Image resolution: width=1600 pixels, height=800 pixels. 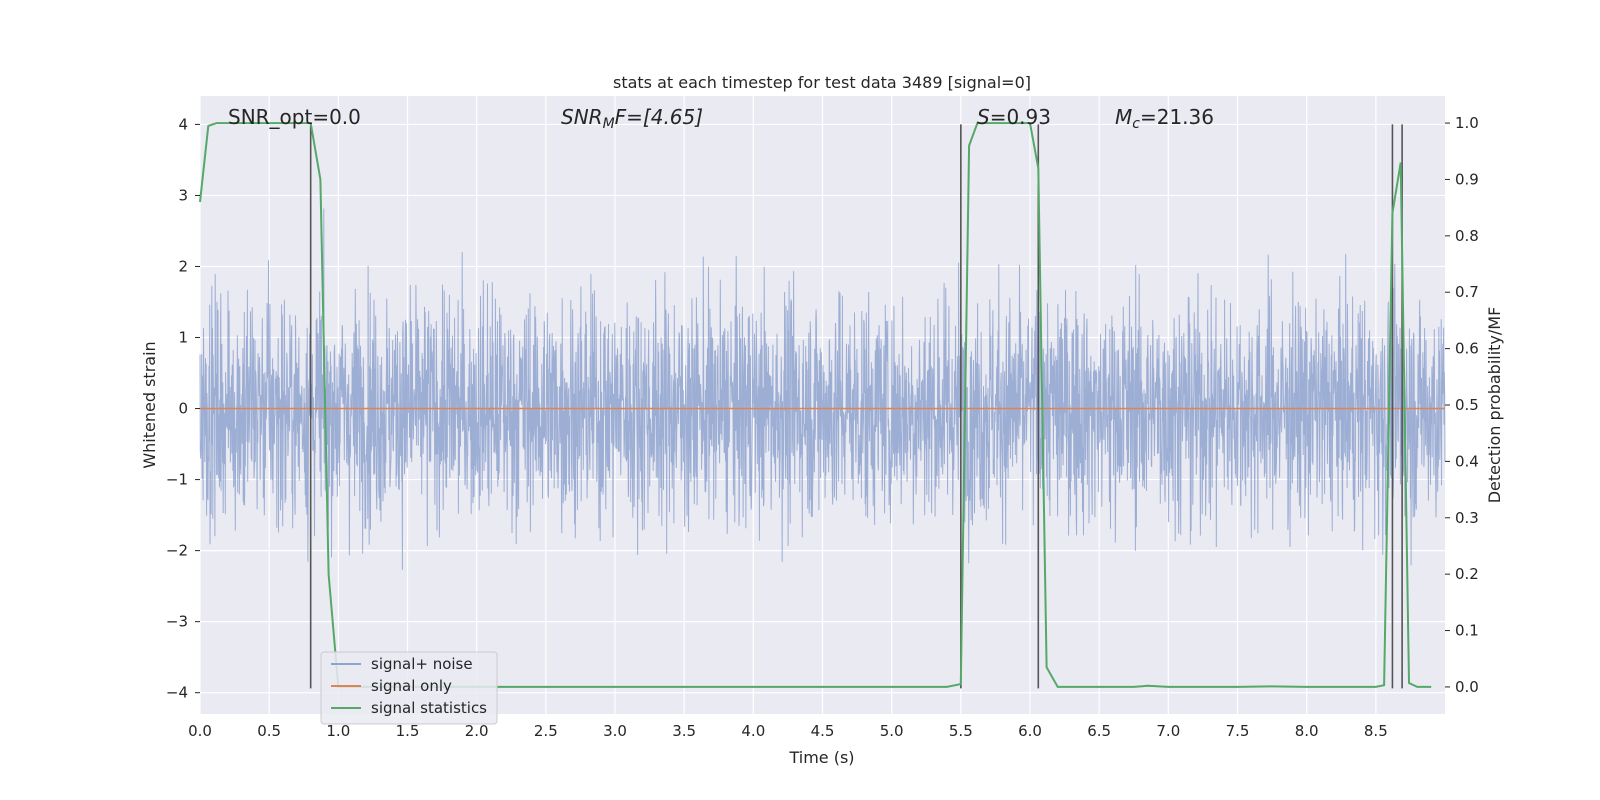 I want to click on annotation-mc-symbol: M, so click(x=1123, y=117).